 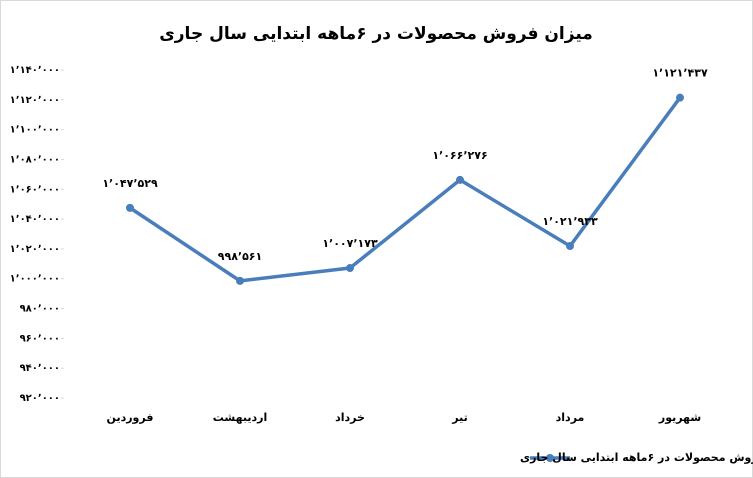 What do you see at coordinates (570, 221) in the screenshot?
I see `data-label: ۱٬۰۲۱٬۹۳۳` at bounding box center [570, 221].